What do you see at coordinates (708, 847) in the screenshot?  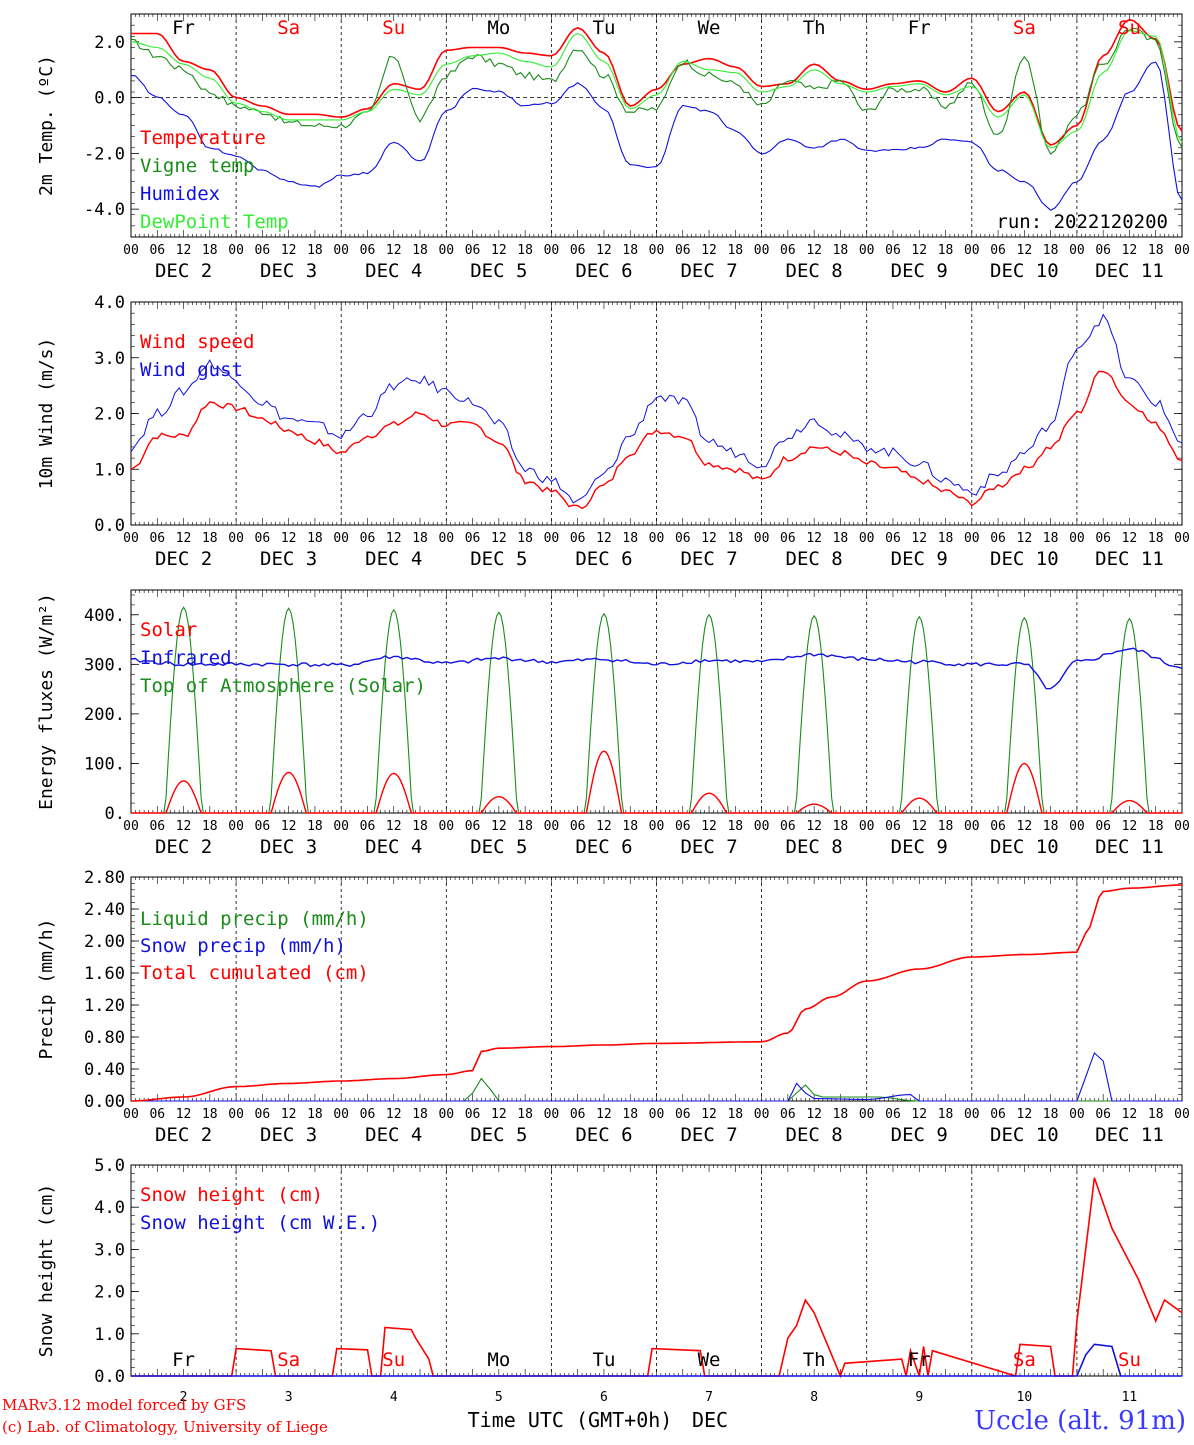 I see `date-label: DEC 7` at bounding box center [708, 847].